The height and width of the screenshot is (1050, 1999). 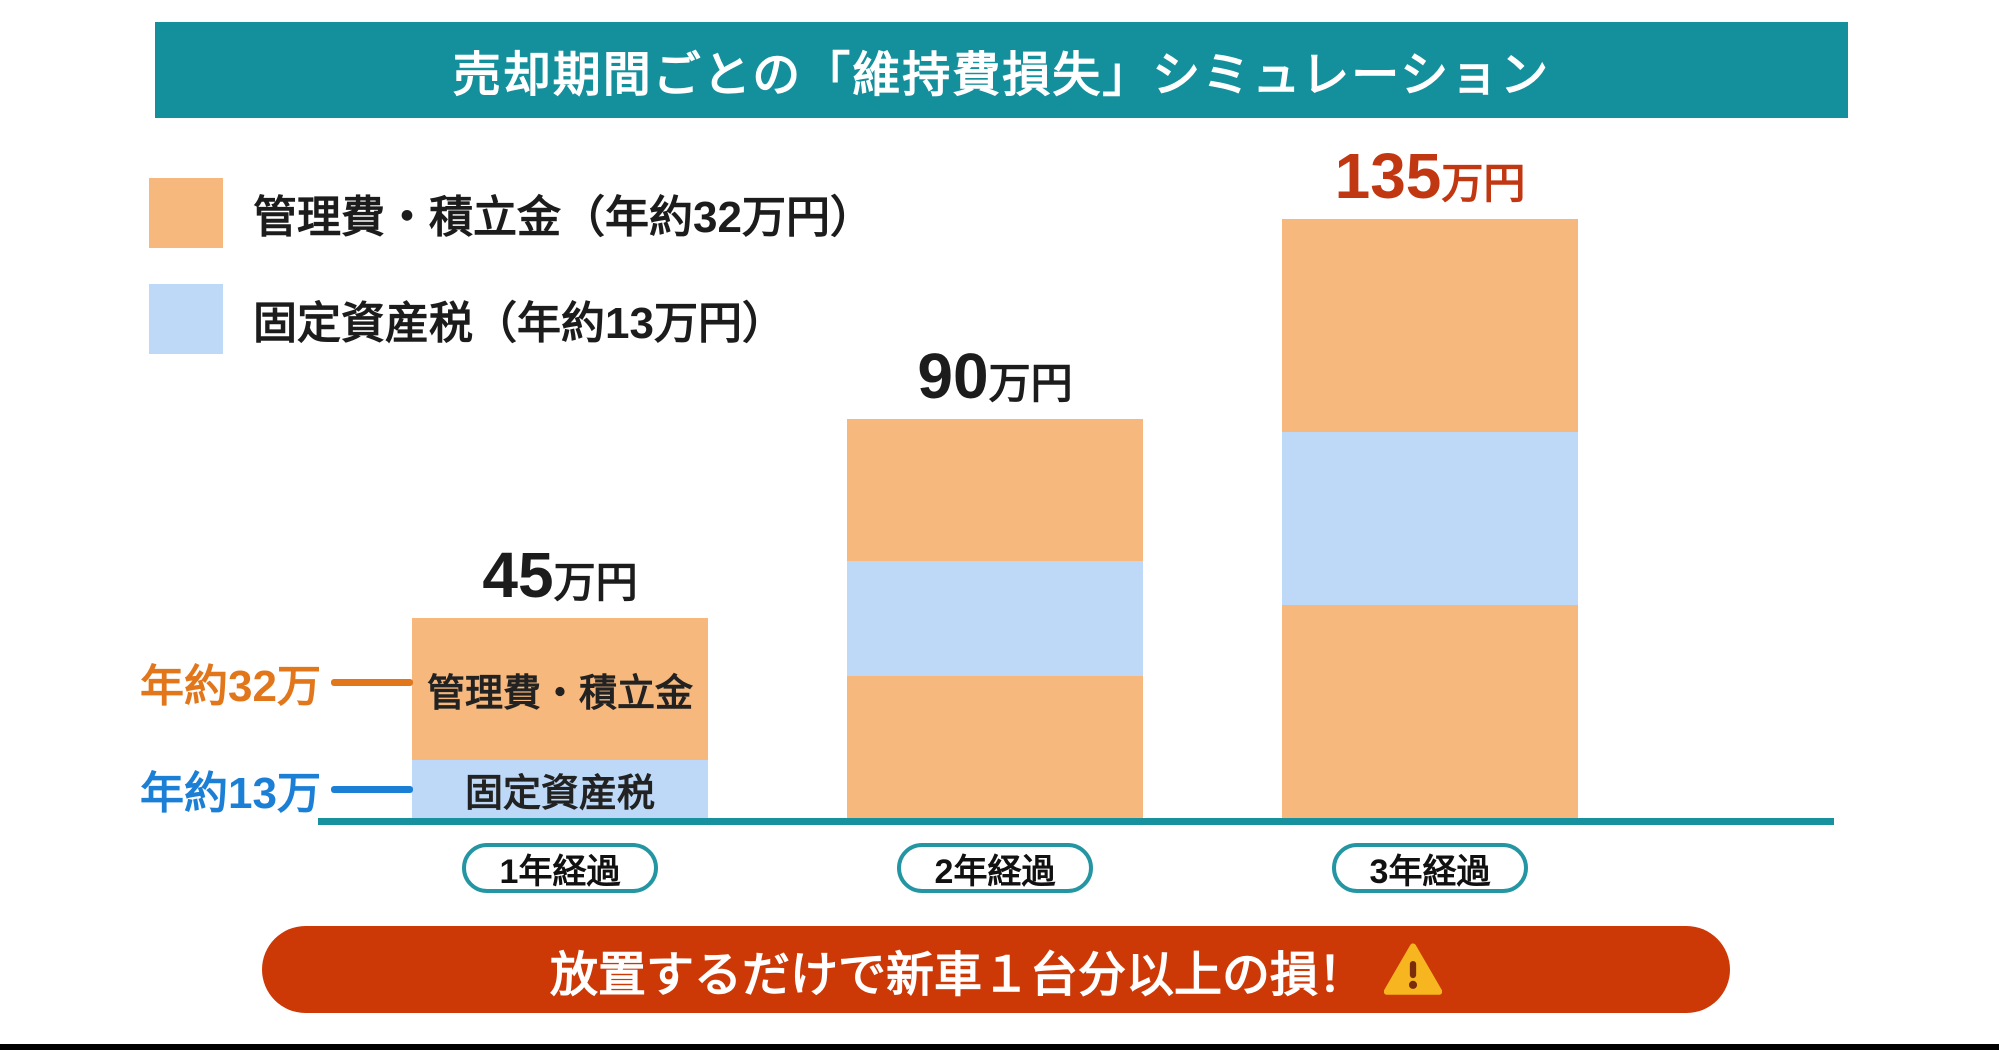 I want to click on bar-total-label: 90万円, so click(x=995, y=376).